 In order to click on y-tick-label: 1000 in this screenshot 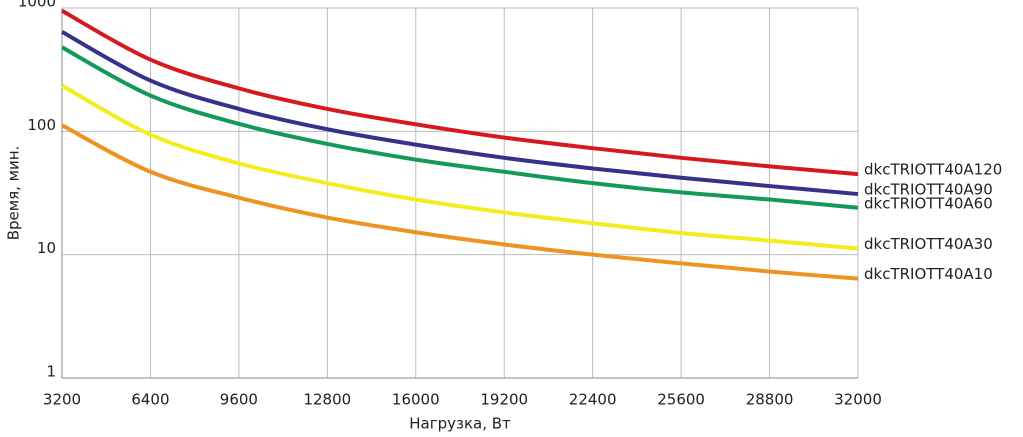, I will do `click(37, 5)`.